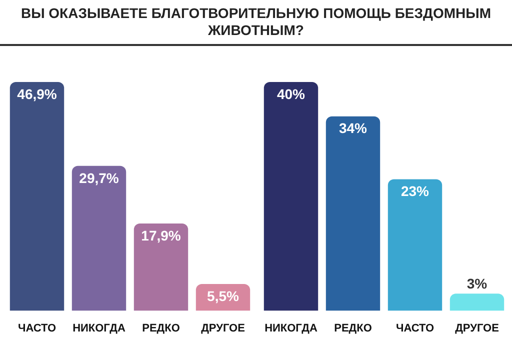 The image size is (512, 340). What do you see at coordinates (415, 191) in the screenshot?
I see `data-label: 23%` at bounding box center [415, 191].